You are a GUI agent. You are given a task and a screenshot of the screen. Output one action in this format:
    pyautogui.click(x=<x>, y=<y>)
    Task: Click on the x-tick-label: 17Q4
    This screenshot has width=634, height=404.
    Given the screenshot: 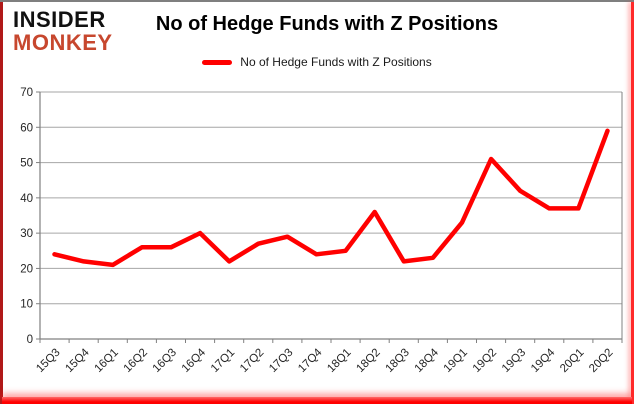 What is the action you would take?
    pyautogui.click(x=310, y=360)
    